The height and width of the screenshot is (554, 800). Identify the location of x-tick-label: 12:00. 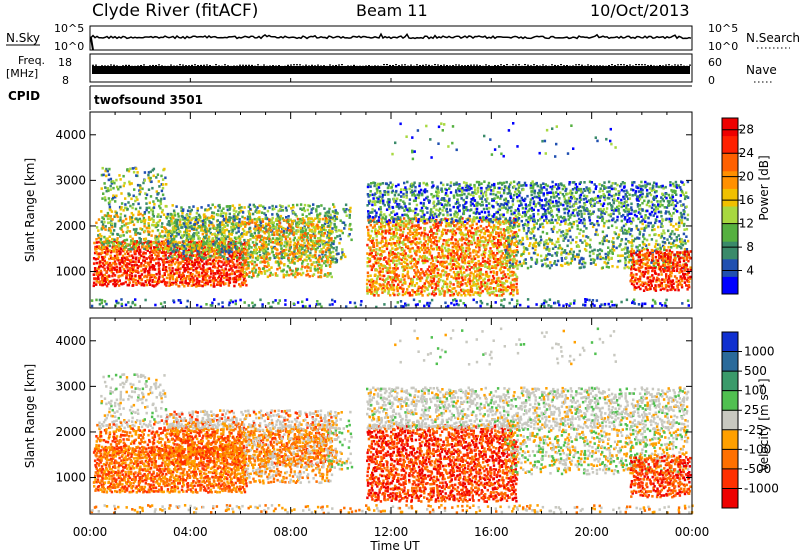
(391, 532).